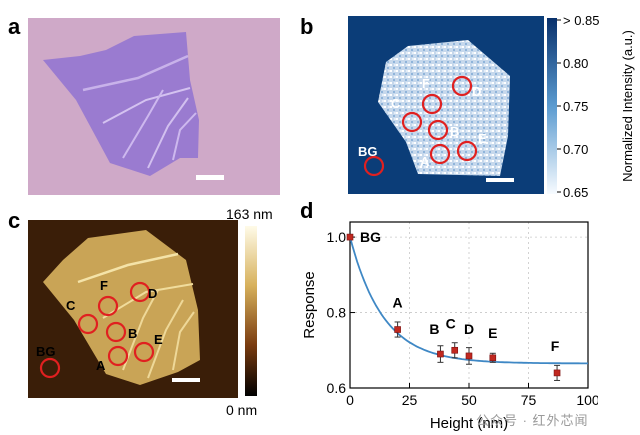  What do you see at coordinates (452, 337) in the screenshot?
I see `data-point-c: C` at bounding box center [452, 337].